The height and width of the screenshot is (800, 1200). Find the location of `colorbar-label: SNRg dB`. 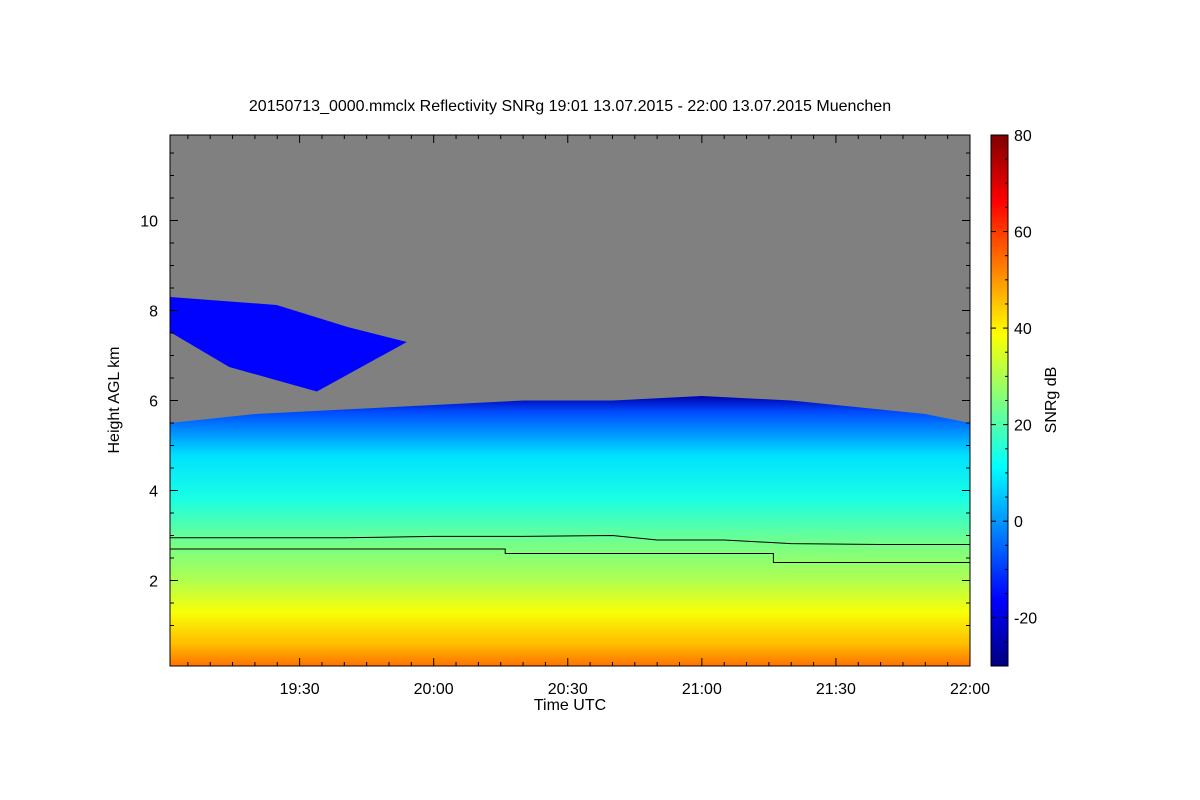

colorbar-label: SNRg dB is located at coordinates (1051, 400).